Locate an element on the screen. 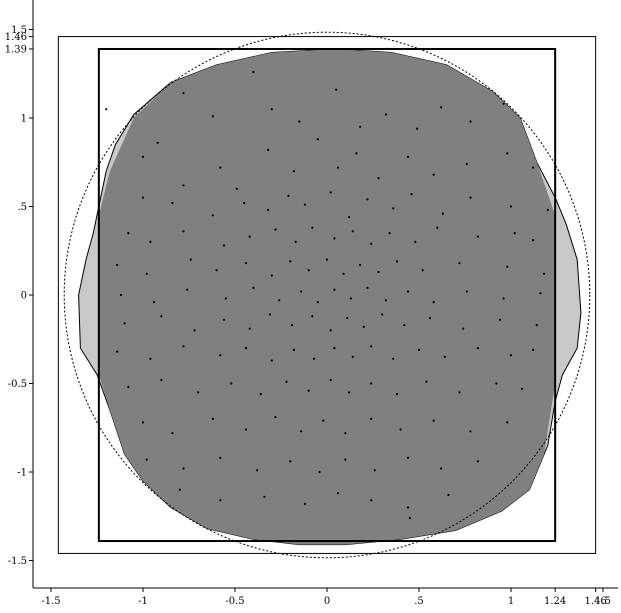 Image resolution: width=621 pixels, height=613 pixels. y-tick-label: -1 is located at coordinates (22, 473).